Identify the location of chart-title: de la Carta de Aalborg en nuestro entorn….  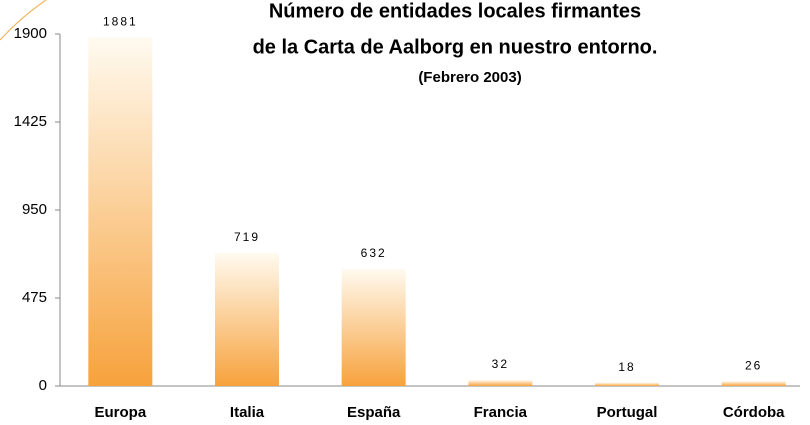
(455, 47).